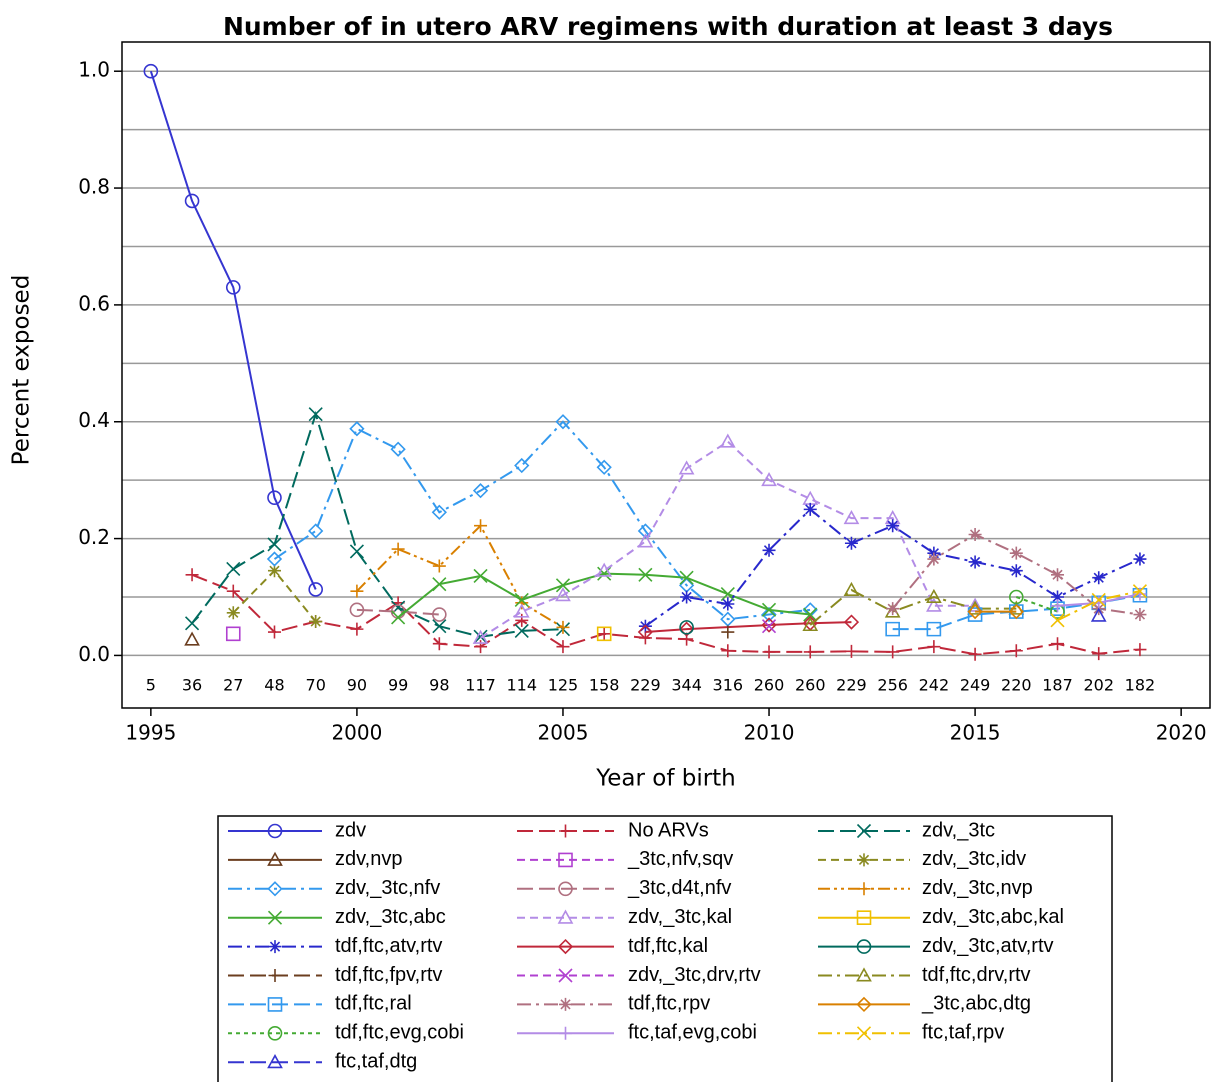 The height and width of the screenshot is (1082, 1212). What do you see at coordinates (563, 685) in the screenshot?
I see `count-label: 125` at bounding box center [563, 685].